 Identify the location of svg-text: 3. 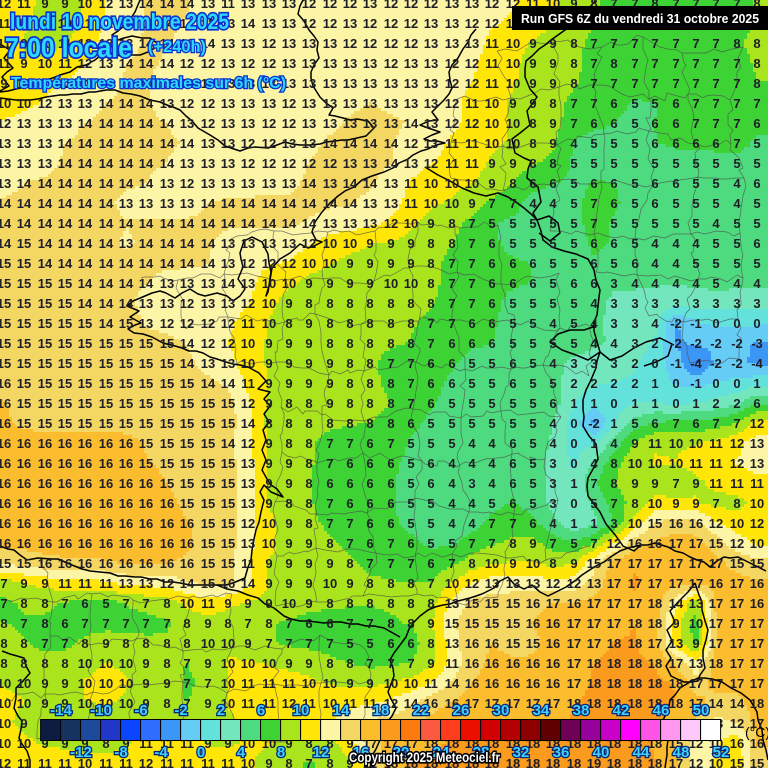
(715, 303).